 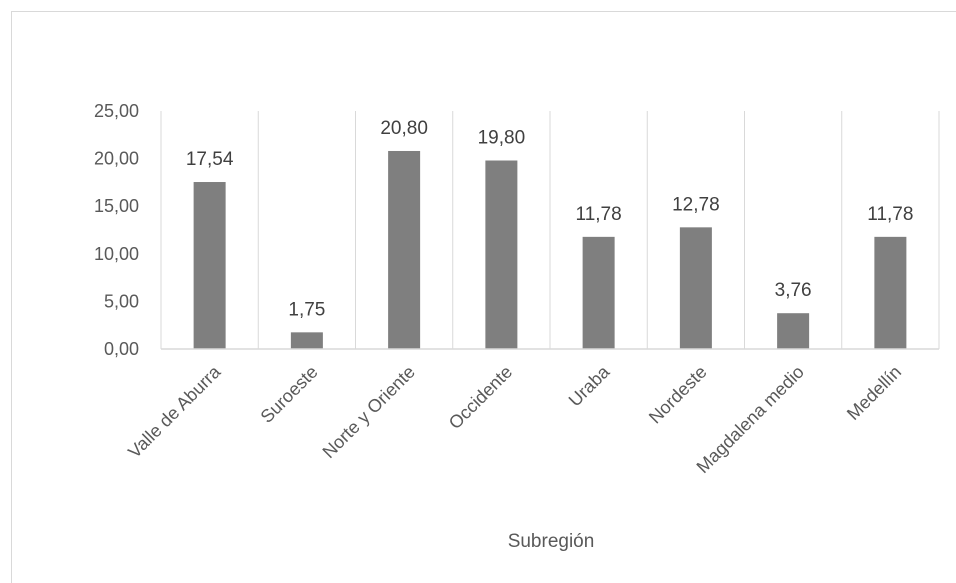 What do you see at coordinates (116, 206) in the screenshot?
I see `y-tick-label: 15,00` at bounding box center [116, 206].